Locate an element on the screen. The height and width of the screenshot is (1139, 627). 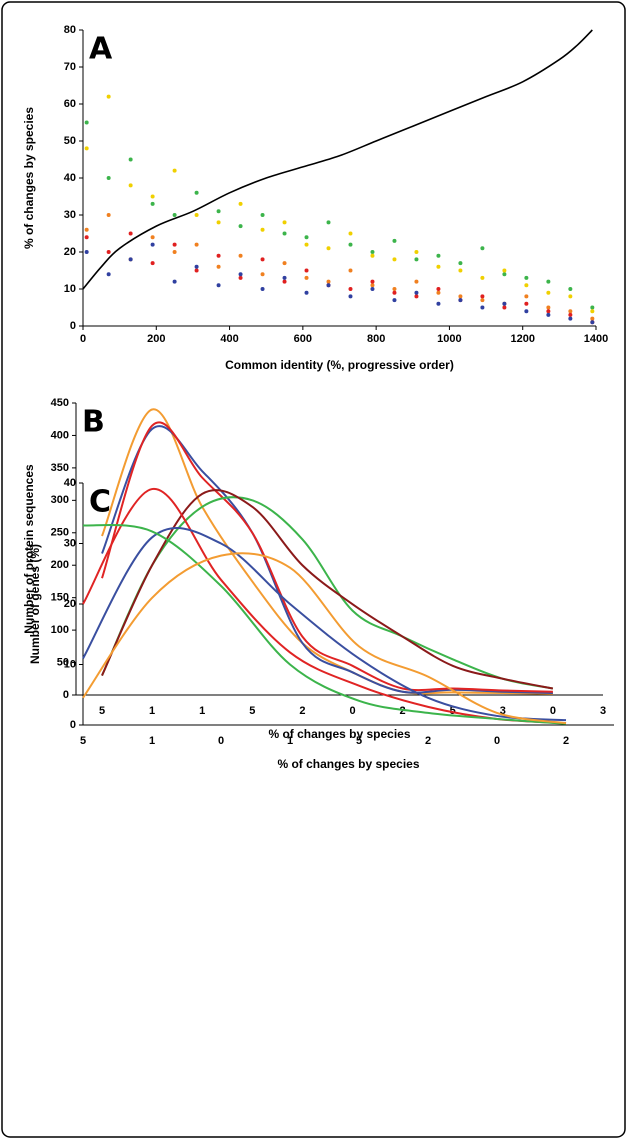
y-tick-label: 30 is located at coordinates (70, 215).